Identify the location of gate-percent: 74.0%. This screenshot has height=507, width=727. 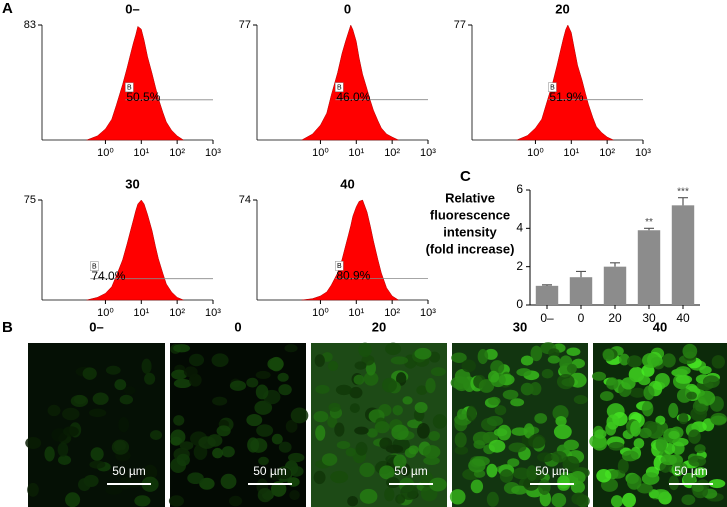
(108, 276).